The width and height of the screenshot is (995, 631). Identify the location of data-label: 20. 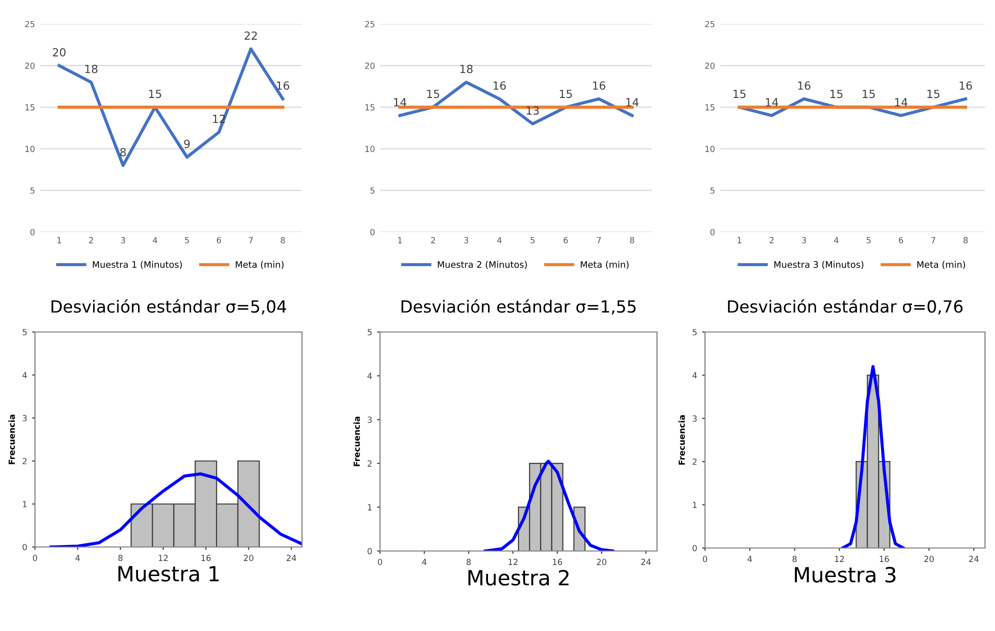
(59, 52).